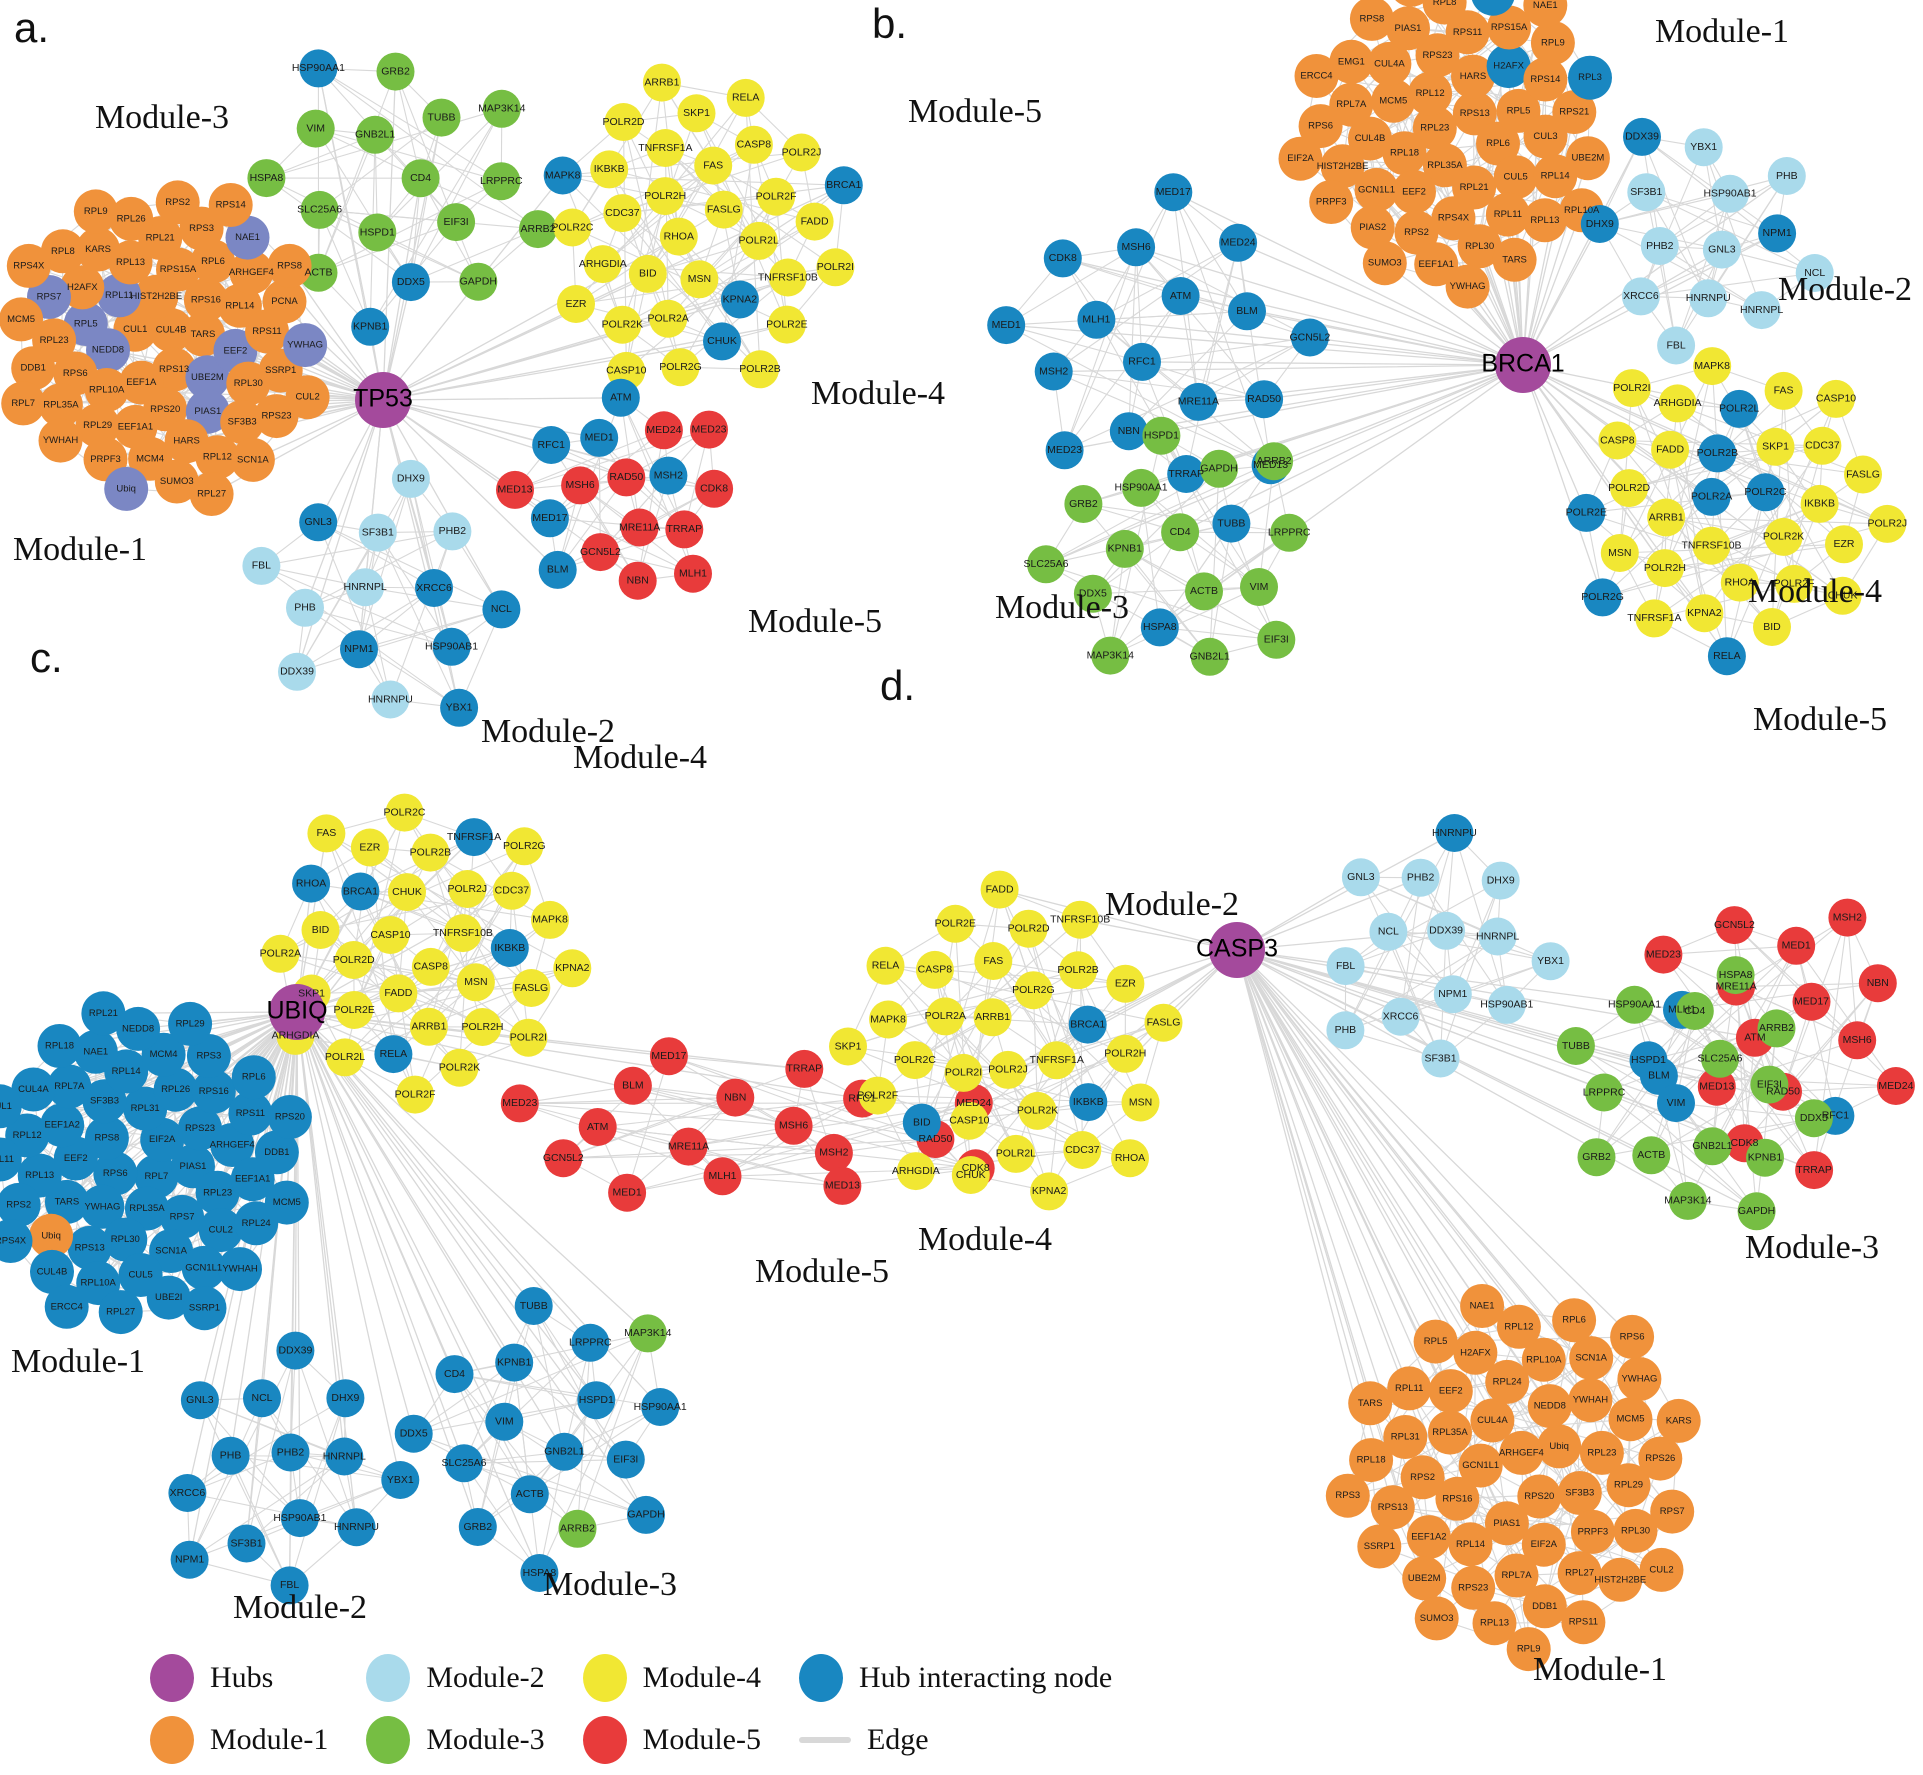 This screenshot has width=1923, height=1775. What do you see at coordinates (815, 221) in the screenshot?
I see `node-label: FADD` at bounding box center [815, 221].